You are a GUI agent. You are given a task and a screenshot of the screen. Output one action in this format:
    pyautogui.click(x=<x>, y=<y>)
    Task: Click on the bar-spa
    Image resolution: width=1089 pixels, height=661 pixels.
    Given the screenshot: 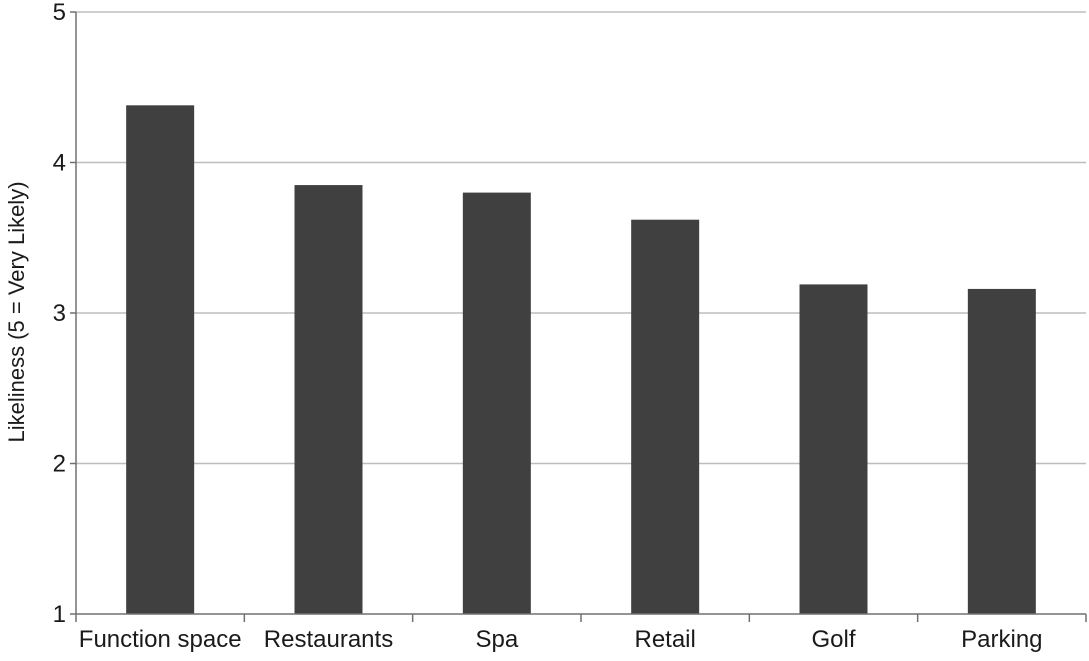 What is the action you would take?
    pyautogui.click(x=496, y=403)
    